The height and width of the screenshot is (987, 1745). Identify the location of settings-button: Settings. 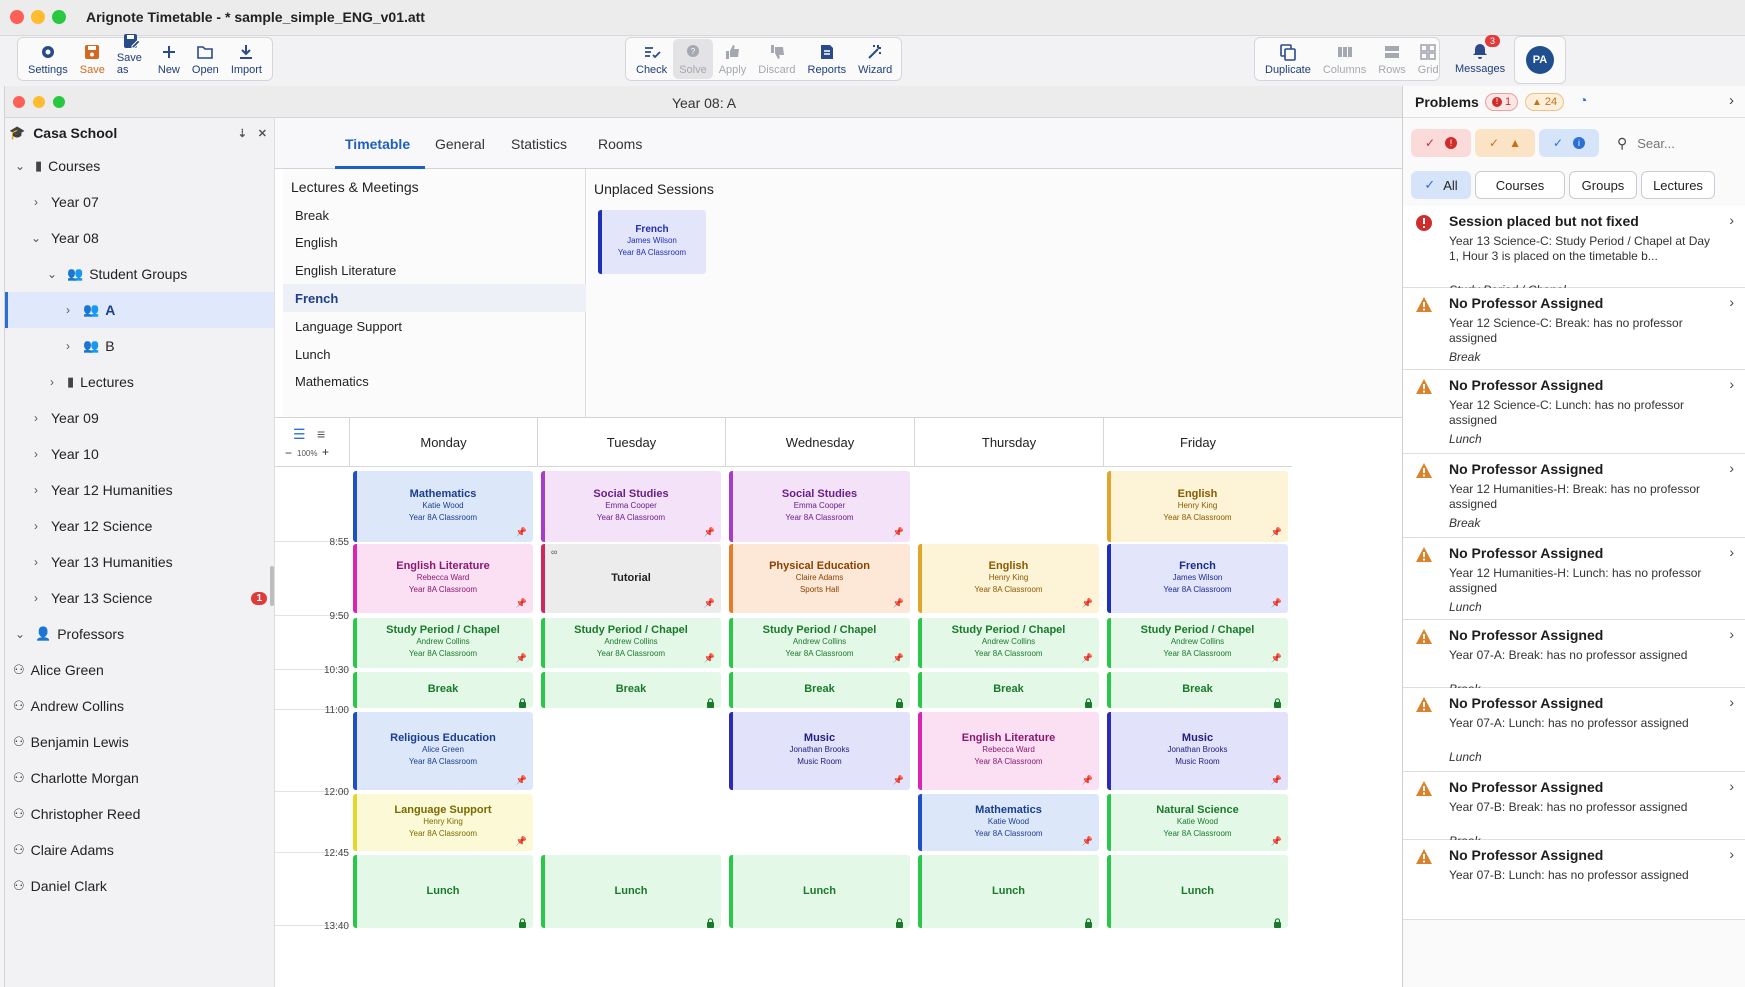
(48, 59).